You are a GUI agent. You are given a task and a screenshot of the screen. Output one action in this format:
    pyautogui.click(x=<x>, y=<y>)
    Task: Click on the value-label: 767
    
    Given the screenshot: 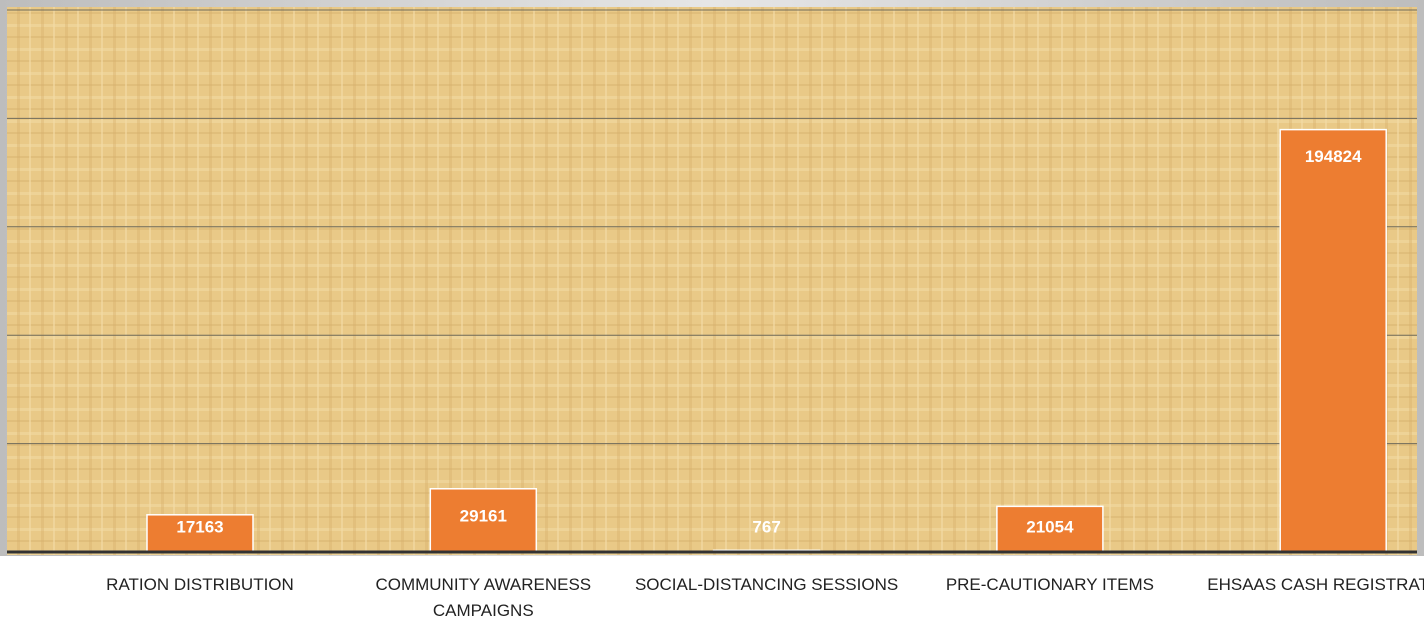 What is the action you would take?
    pyautogui.click(x=766, y=526)
    